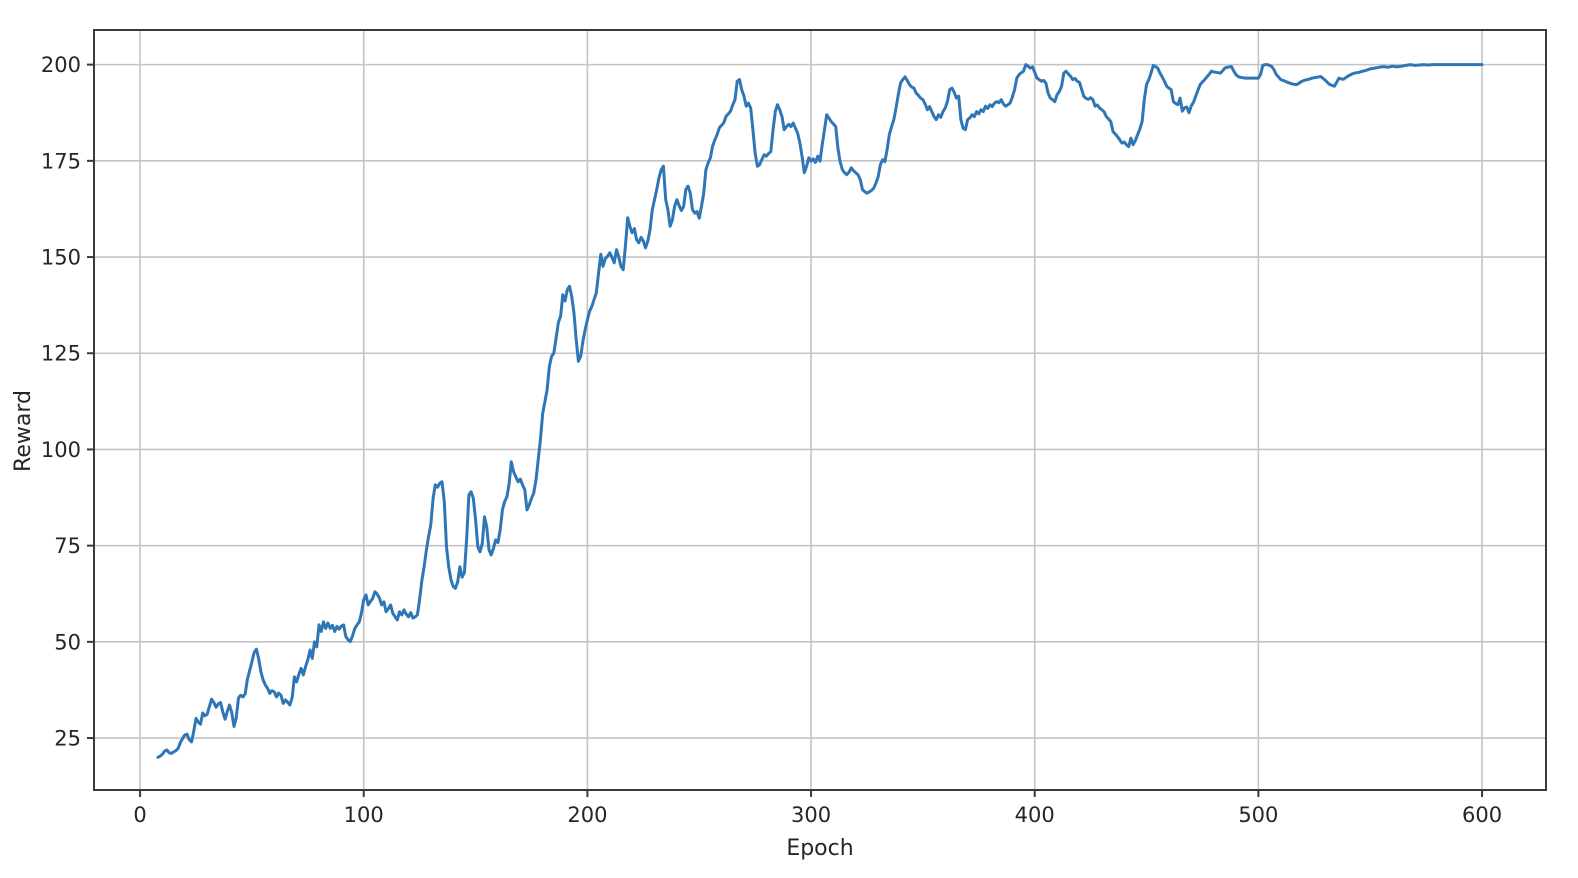 The image size is (1578, 878). Describe the element at coordinates (67, 642) in the screenshot. I see `y-tick-label: 50` at that location.